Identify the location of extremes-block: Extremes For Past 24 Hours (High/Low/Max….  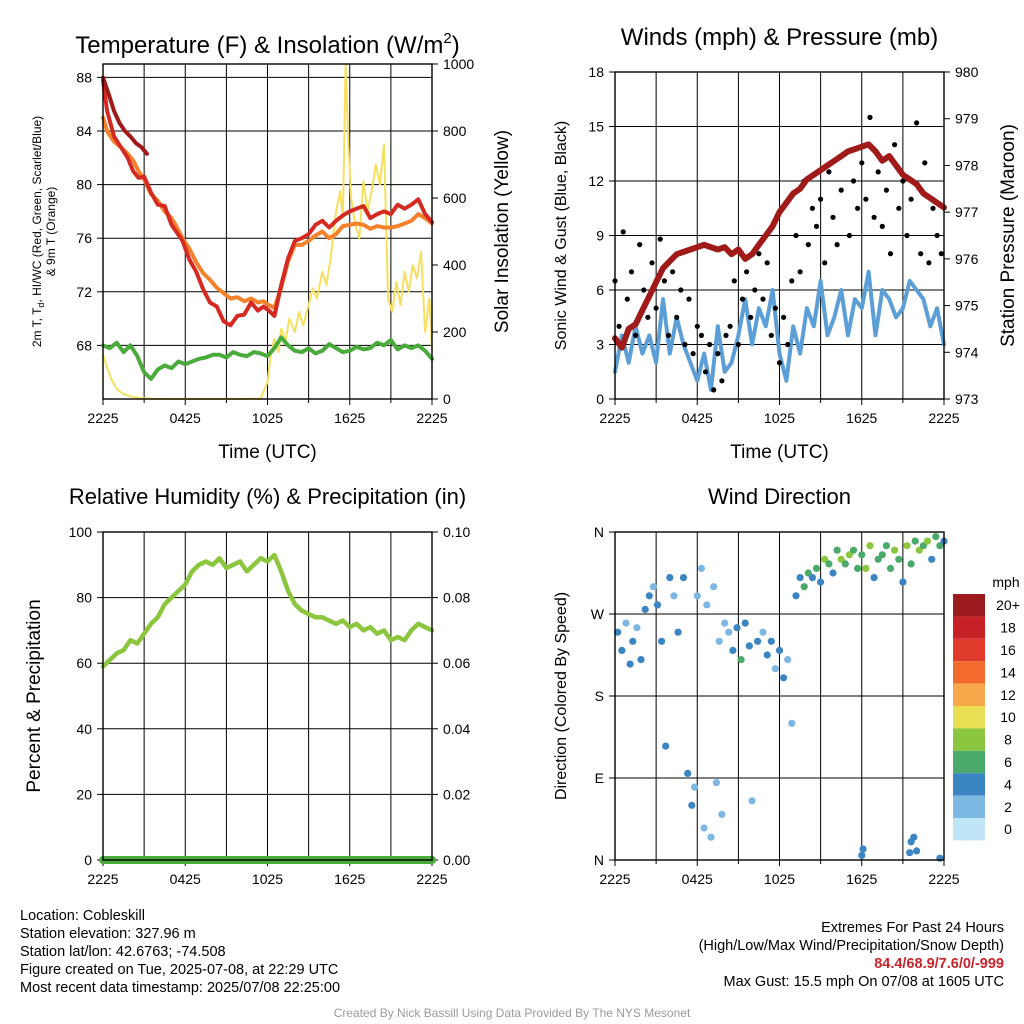
(851, 955).